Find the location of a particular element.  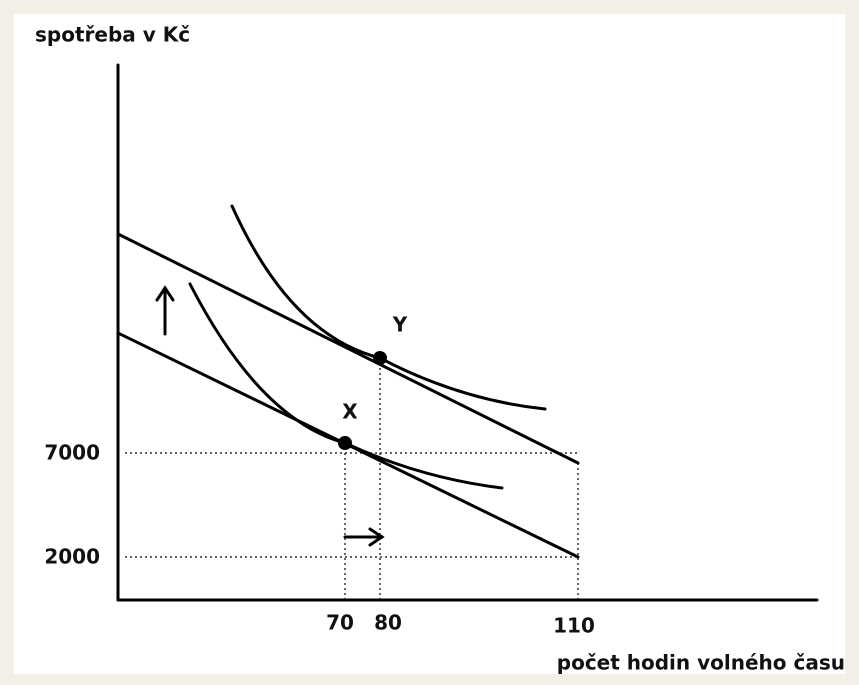

y-tick-label: 7000 is located at coordinates (72, 453).